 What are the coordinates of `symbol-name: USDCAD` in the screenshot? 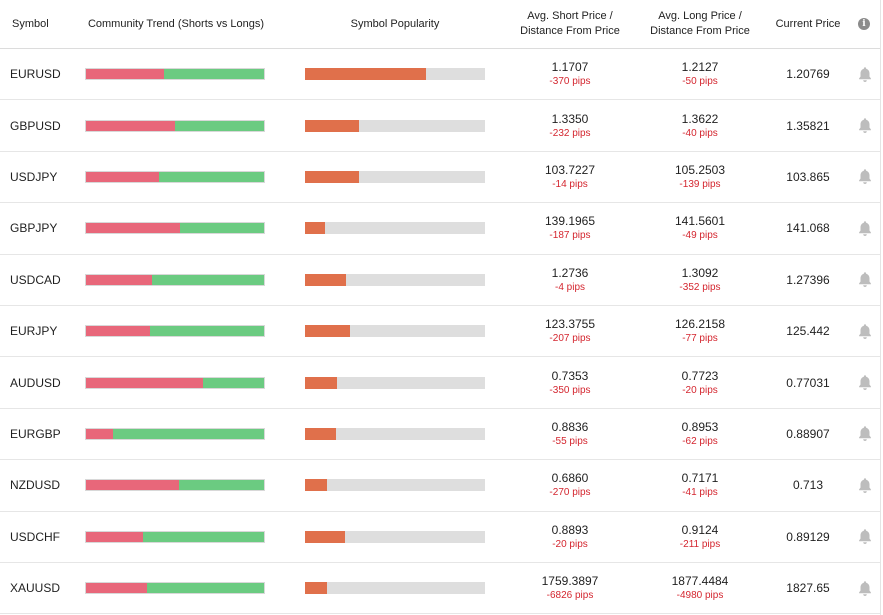 It's located at (35, 279).